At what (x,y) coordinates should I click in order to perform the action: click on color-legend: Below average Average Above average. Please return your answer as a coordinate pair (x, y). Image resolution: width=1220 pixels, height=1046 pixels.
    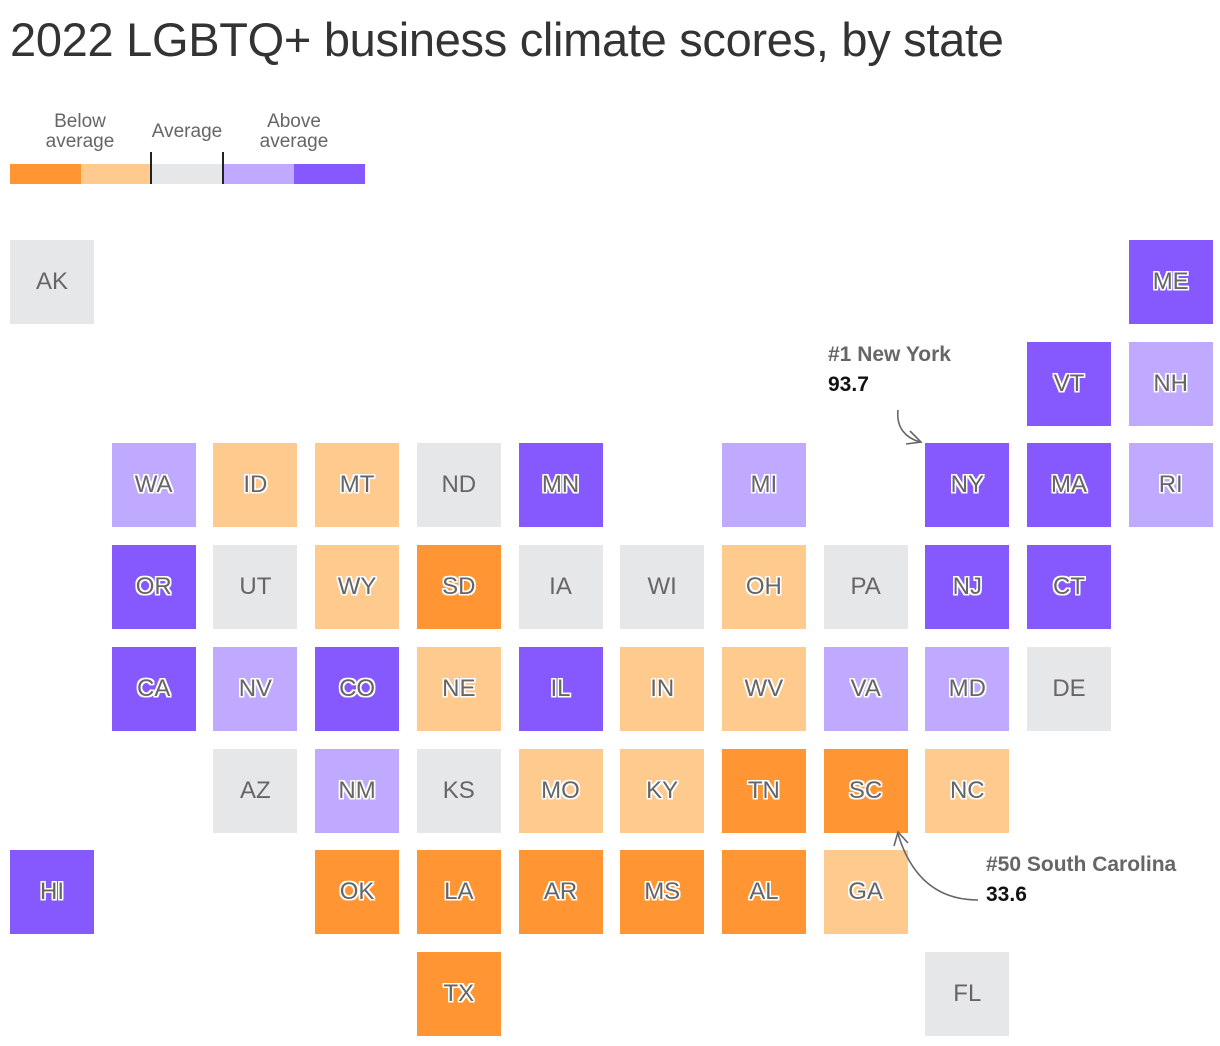
    Looking at the image, I should click on (190, 152).